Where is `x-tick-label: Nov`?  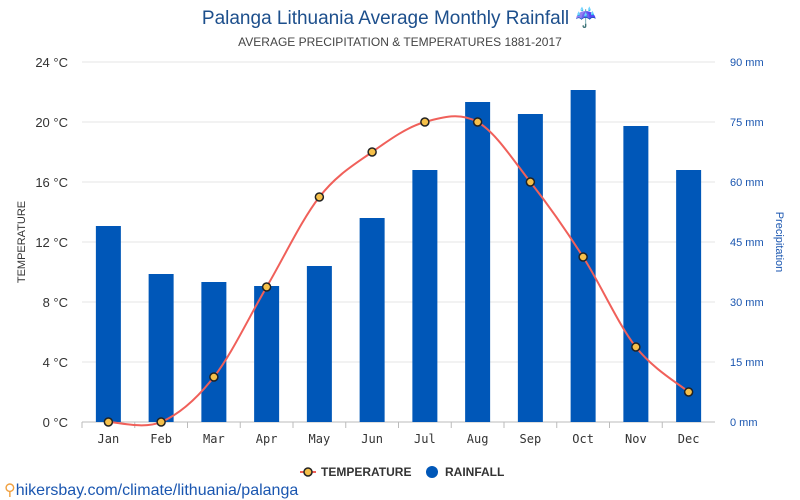
x-tick-label: Nov is located at coordinates (636, 439).